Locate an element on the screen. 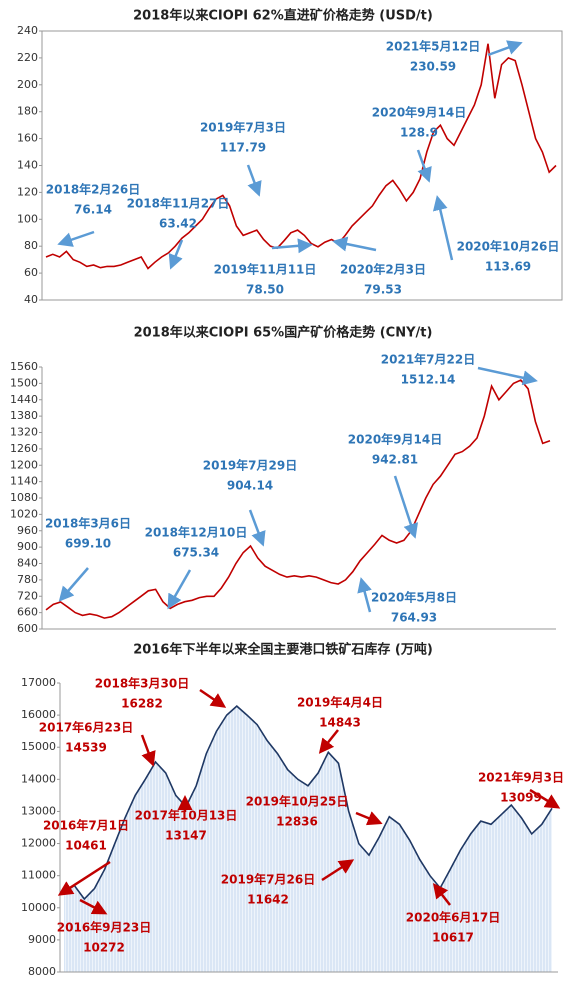 The width and height of the screenshot is (567, 983). annotation-value: 764.93 is located at coordinates (414, 618).